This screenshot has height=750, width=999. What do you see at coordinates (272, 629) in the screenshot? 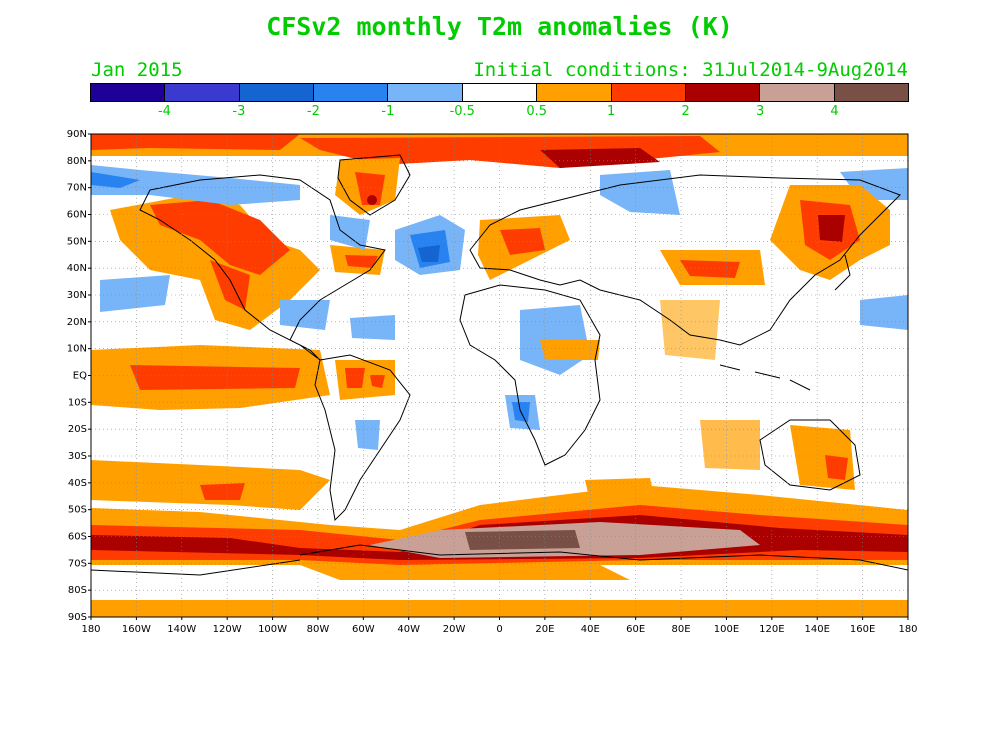
I see `lon-tick-label: 100W` at bounding box center [272, 629].